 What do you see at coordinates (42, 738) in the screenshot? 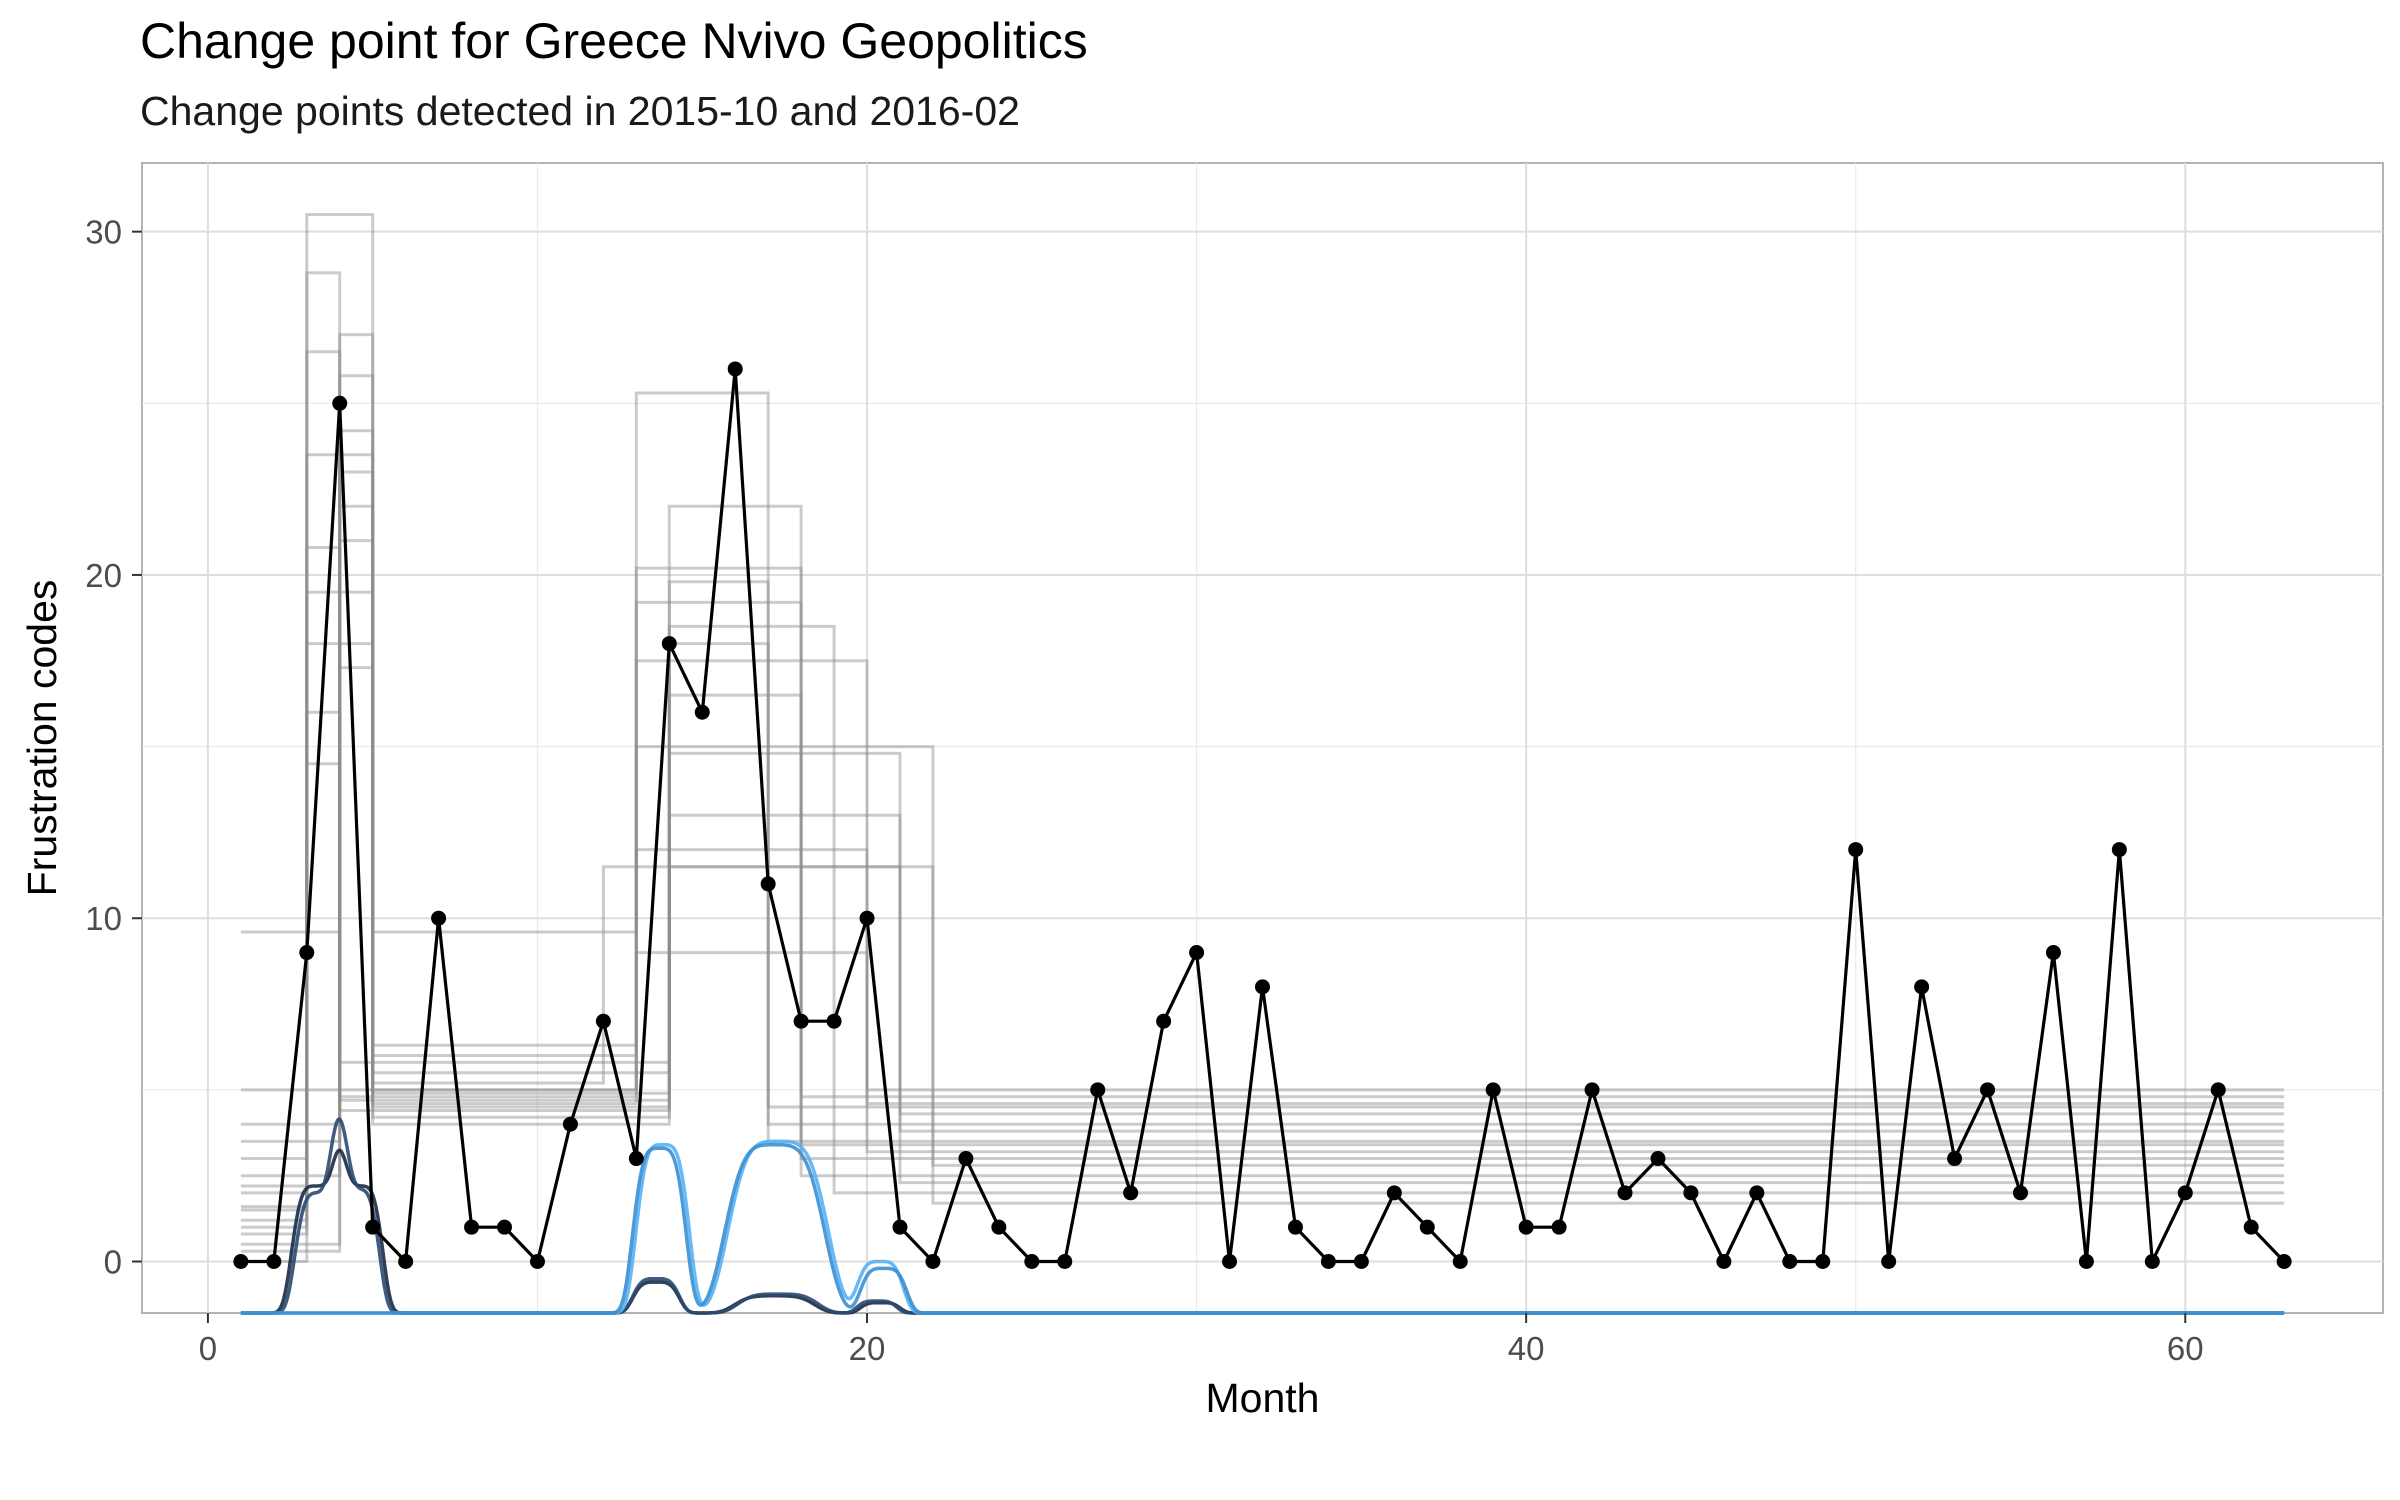
I see `y-axis-title: Frustration codes` at bounding box center [42, 738].